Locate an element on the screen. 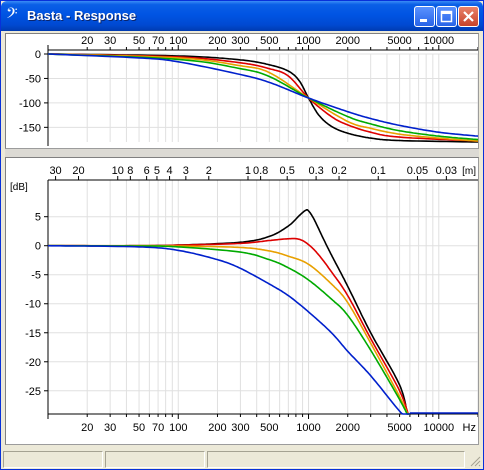  wavelength-tick-label: 10 is located at coordinates (118, 171).